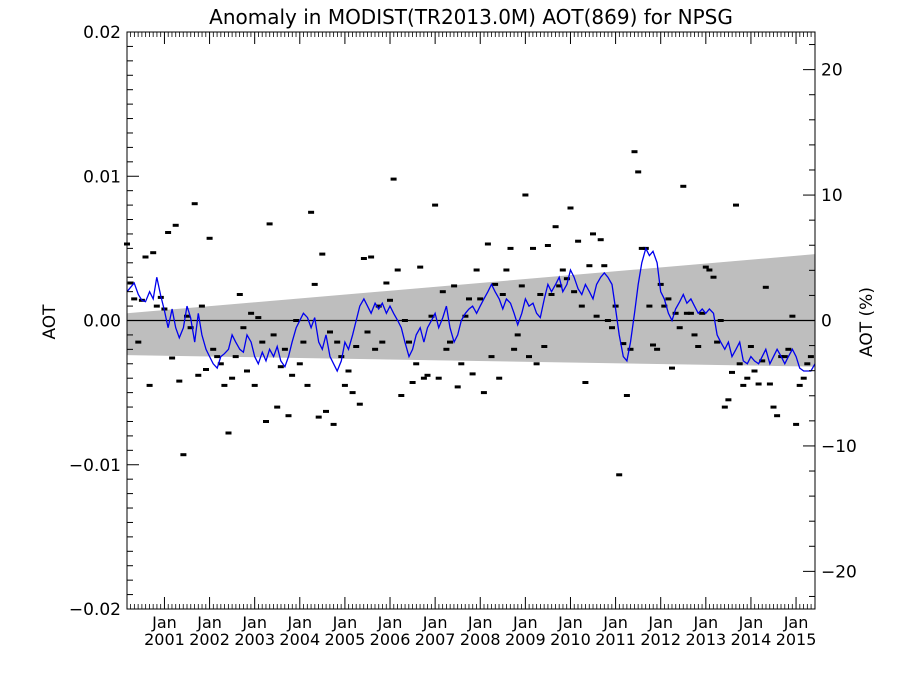 The height and width of the screenshot is (675, 900). Describe the element at coordinates (345, 622) in the screenshot. I see `x-tick-label-month-4: Jan` at that location.